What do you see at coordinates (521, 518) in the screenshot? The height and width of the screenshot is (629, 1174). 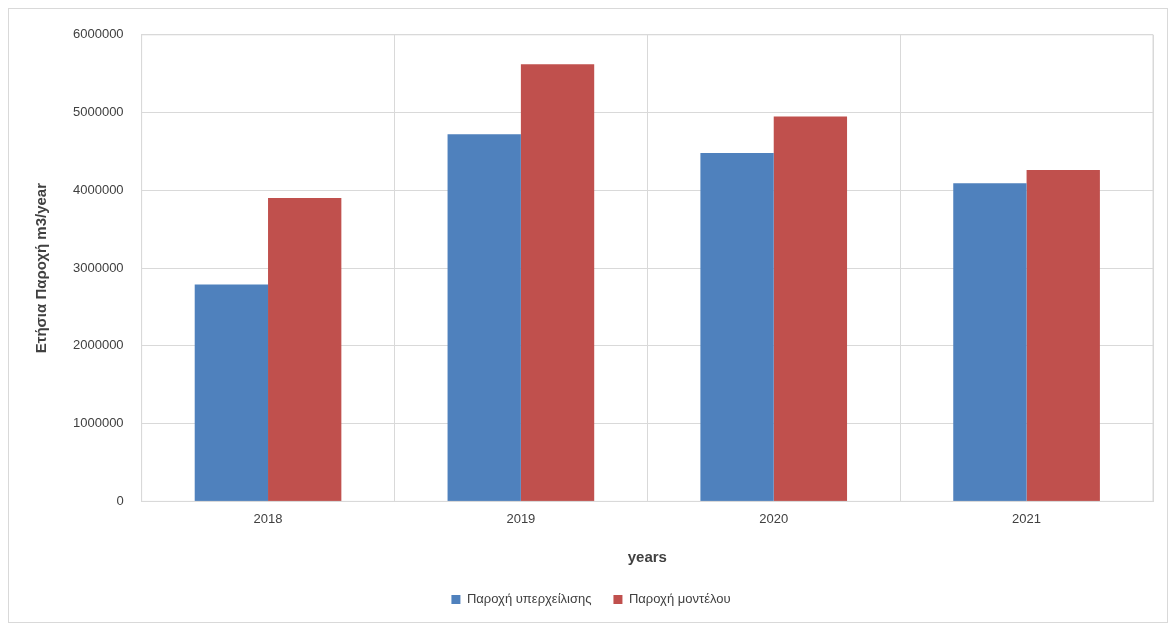 I see `x-tick-label: 2019` at bounding box center [521, 518].